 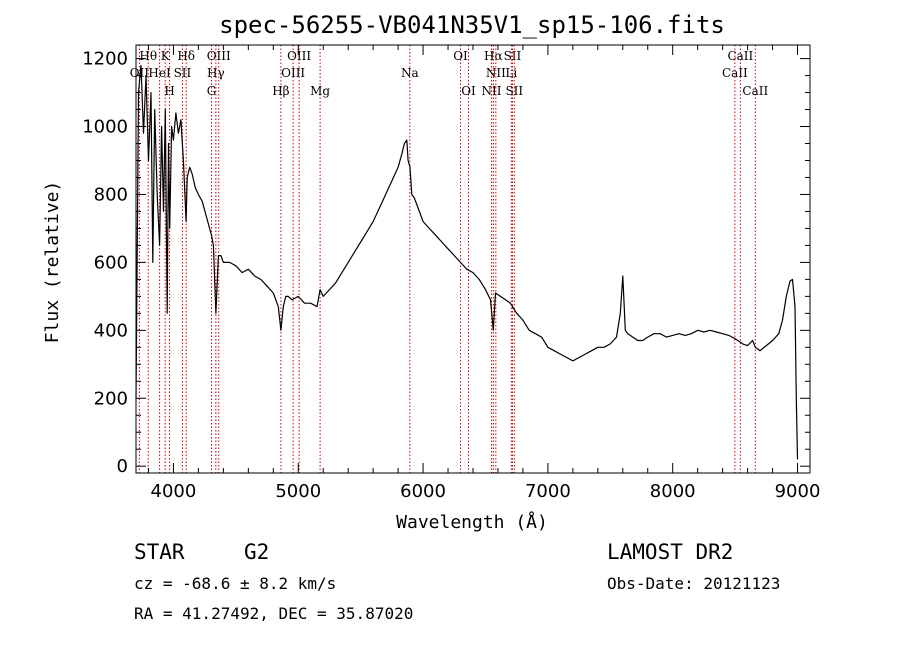 I want to click on x-tick-label: 9000, so click(x=798, y=491).